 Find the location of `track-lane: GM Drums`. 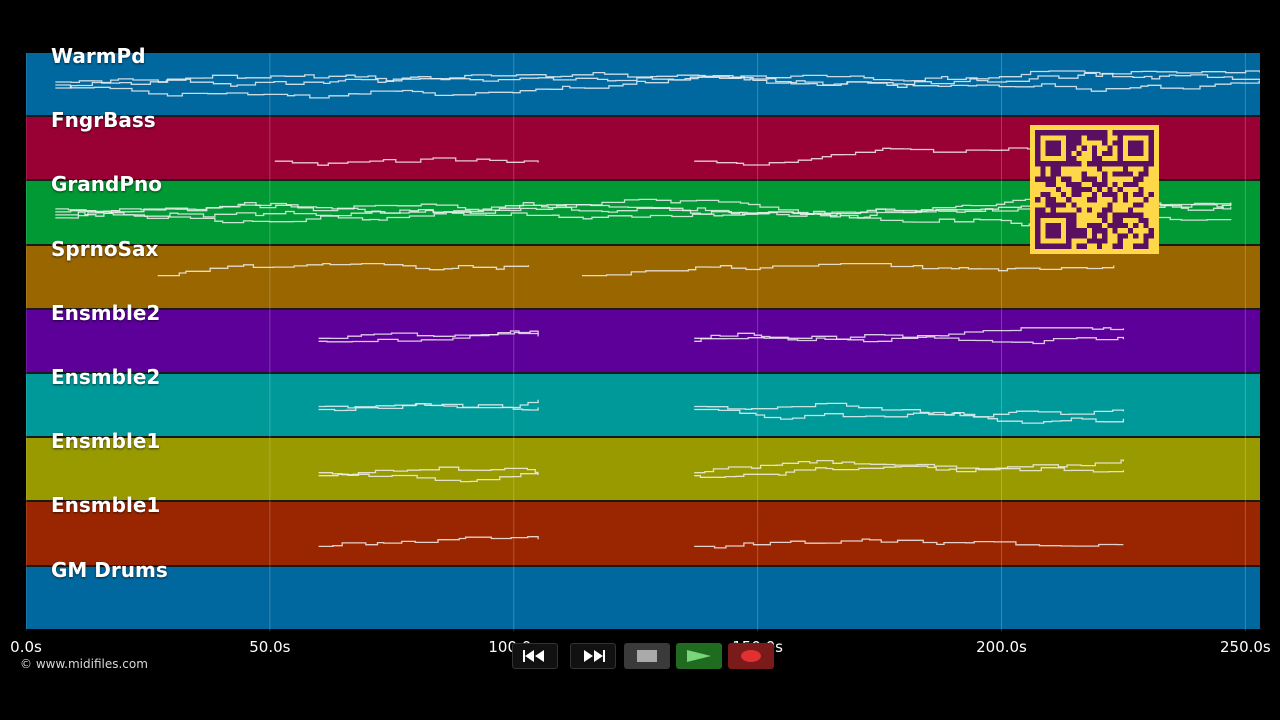

track-lane: GM Drums is located at coordinates (643, 593).